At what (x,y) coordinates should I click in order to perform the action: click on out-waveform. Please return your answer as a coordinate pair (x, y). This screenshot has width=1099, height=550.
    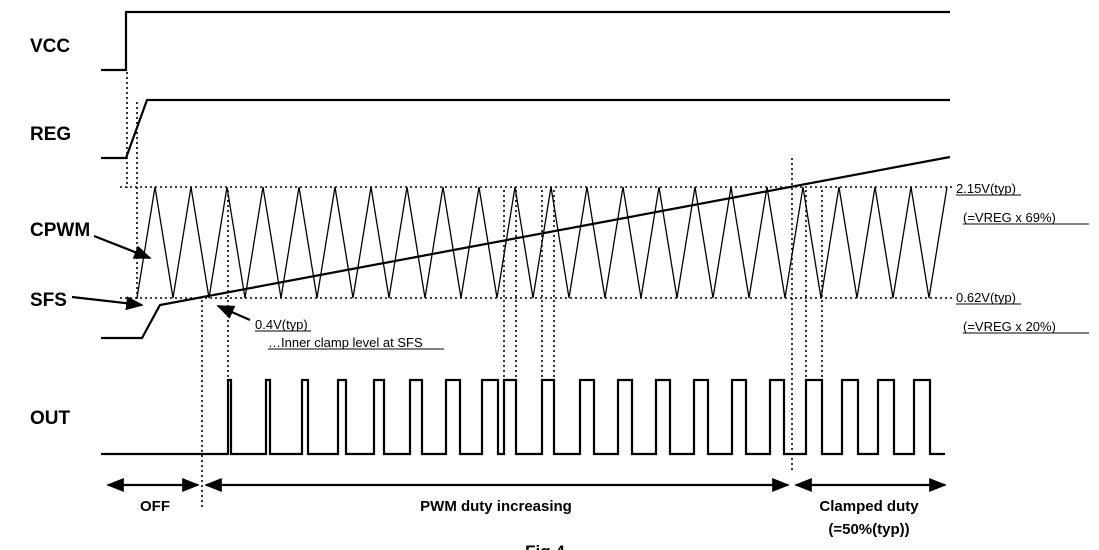
    Looking at the image, I should click on (523, 417).